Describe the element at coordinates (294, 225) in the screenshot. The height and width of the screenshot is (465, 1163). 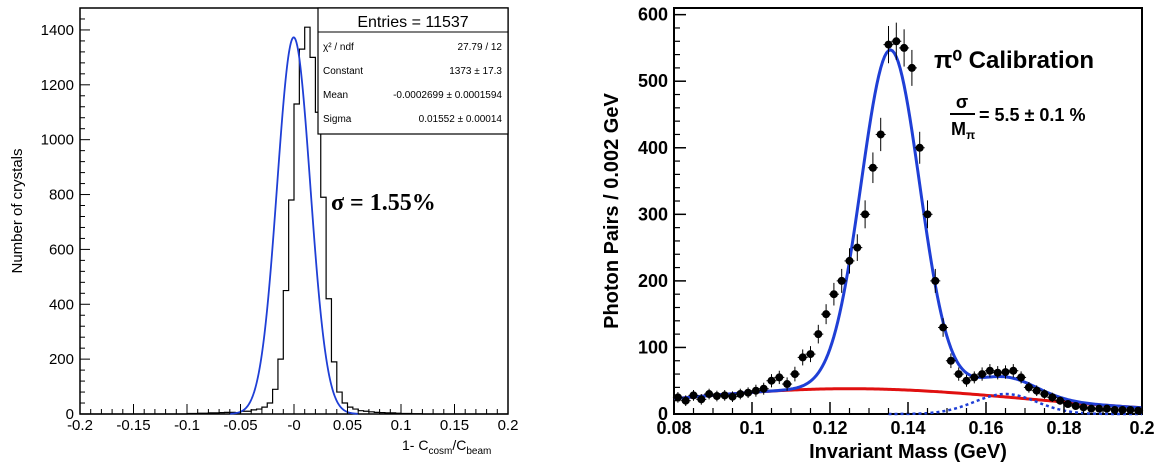
I see `left-gaussian-fit-curve` at that location.